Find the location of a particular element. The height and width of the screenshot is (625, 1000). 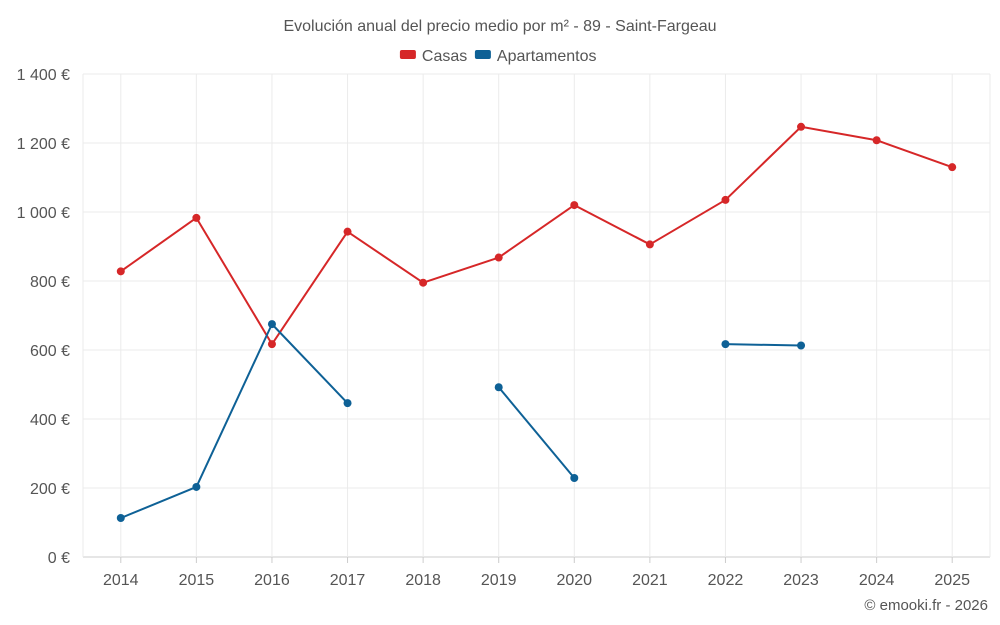

x-tick-label: 2023 is located at coordinates (801, 580).